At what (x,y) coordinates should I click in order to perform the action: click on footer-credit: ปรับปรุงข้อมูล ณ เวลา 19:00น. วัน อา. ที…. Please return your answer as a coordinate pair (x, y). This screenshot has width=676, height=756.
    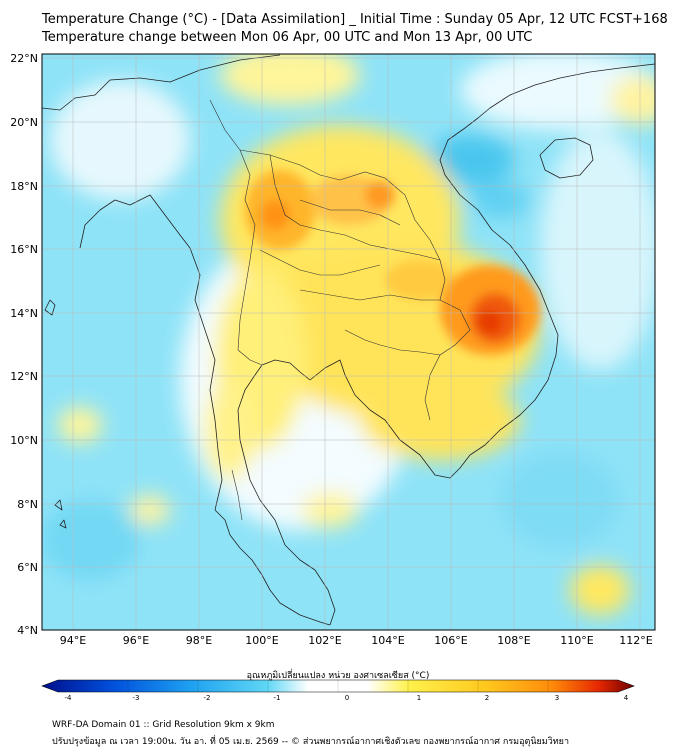
    Looking at the image, I should click on (311, 742).